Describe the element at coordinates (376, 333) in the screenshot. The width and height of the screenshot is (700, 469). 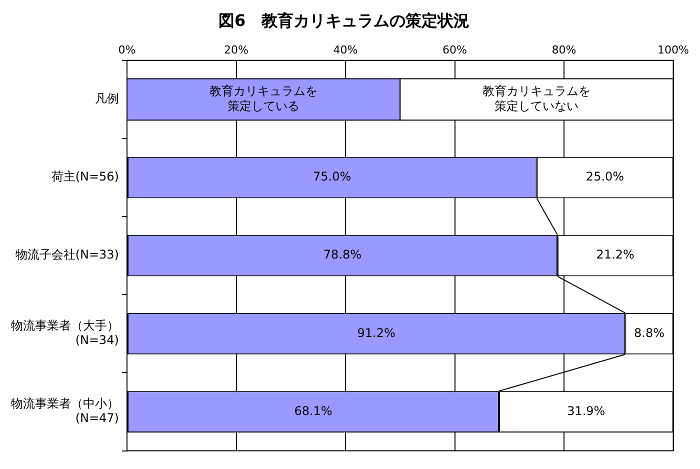
I see `data-label: 91.2%` at that location.